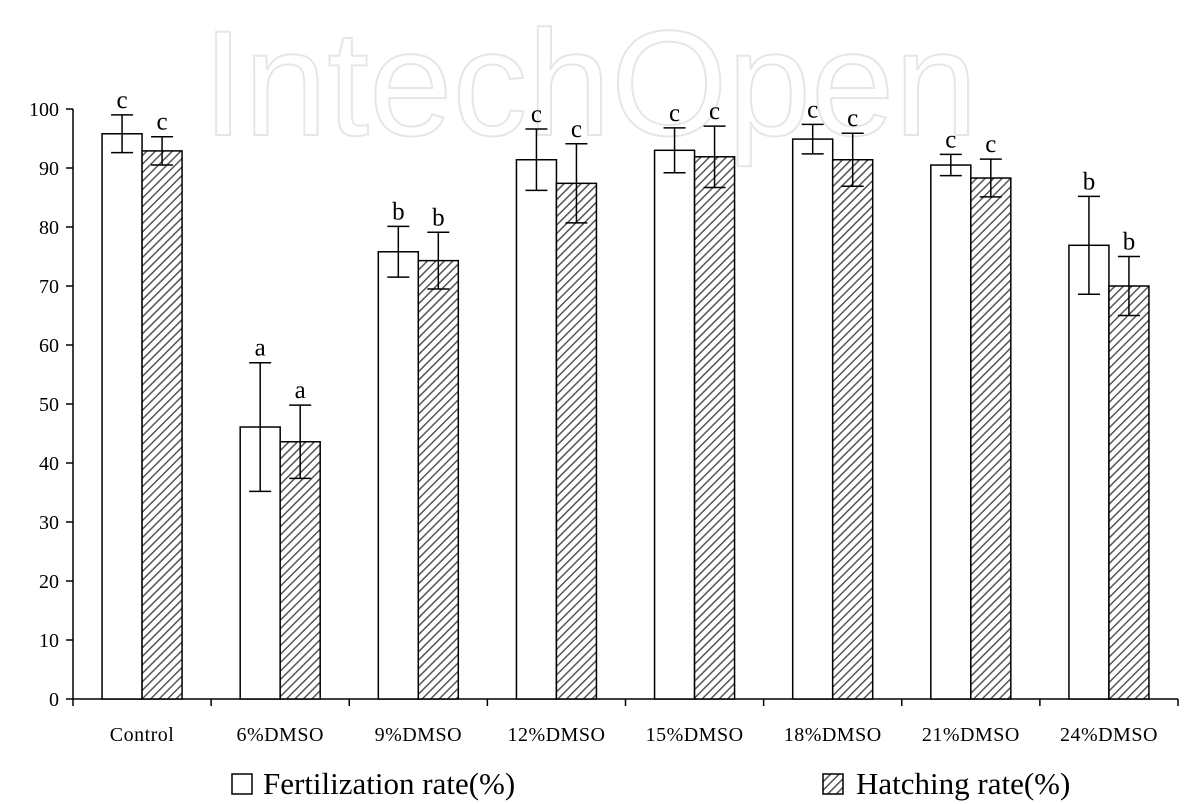  Describe the element at coordinates (389, 783) in the screenshot. I see `legend-label-fertilization: Fertilization rate(%)` at that location.